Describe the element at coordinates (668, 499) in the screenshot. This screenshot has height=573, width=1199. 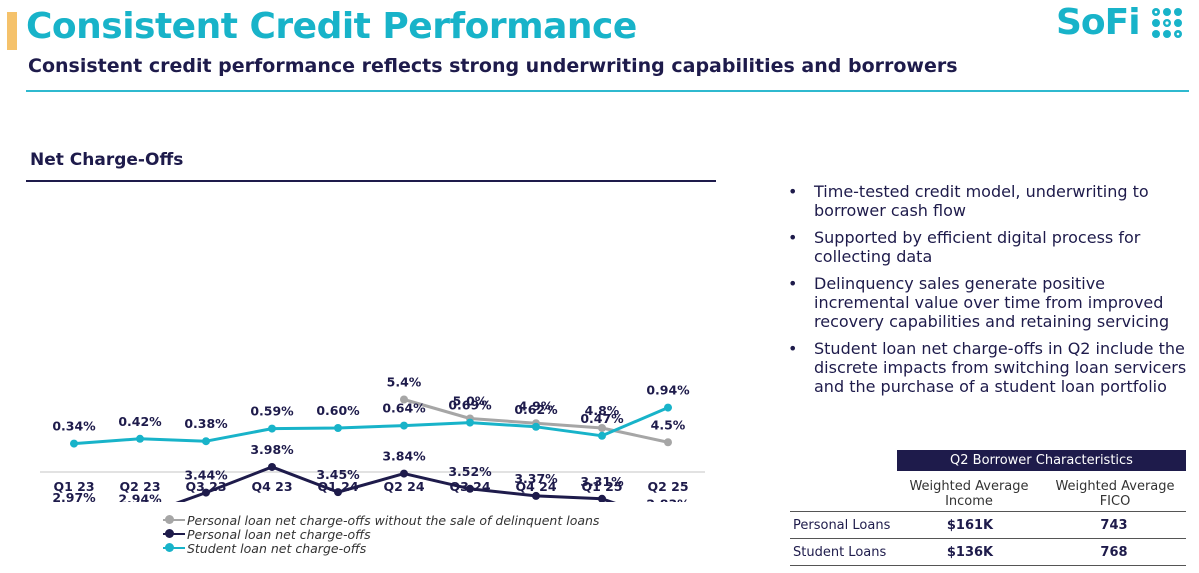
I see `data-label: 2.83%` at that location.